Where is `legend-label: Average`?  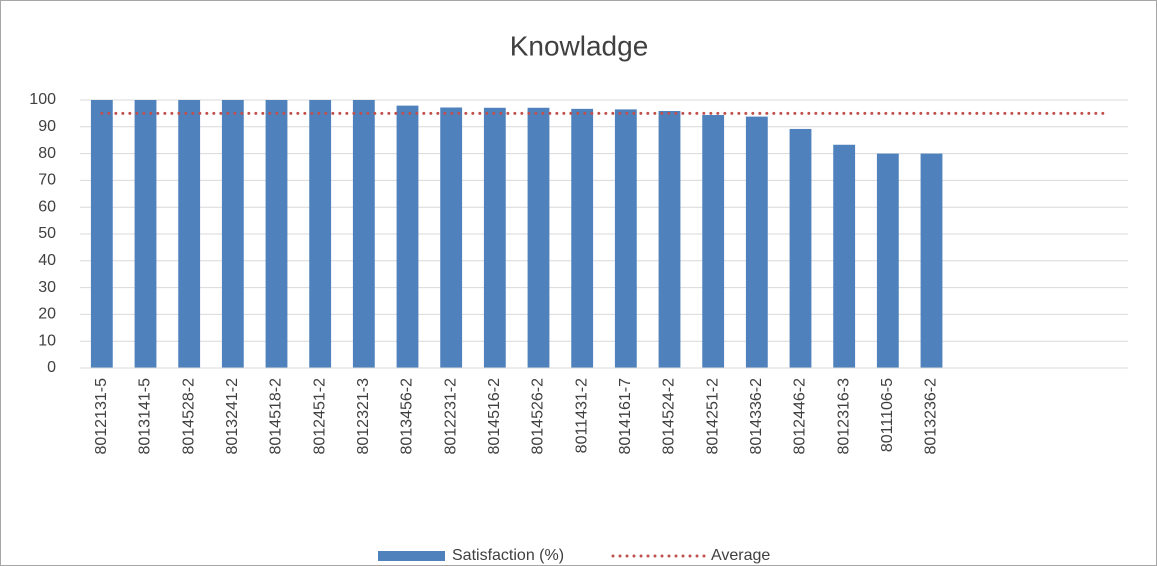 legend-label: Average is located at coordinates (740, 555).